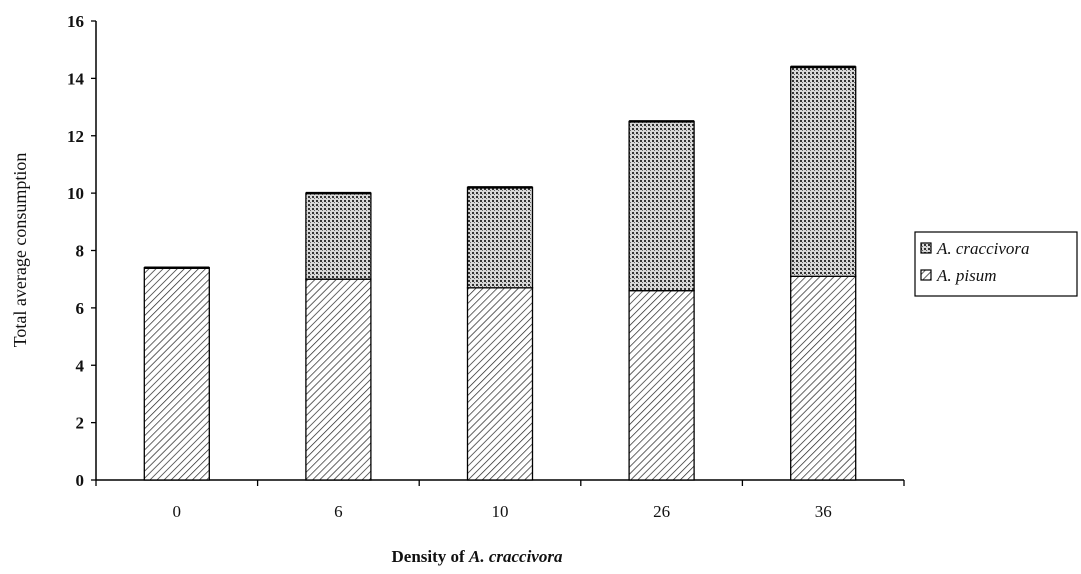 Image resolution: width=1081 pixels, height=574 pixels. I want to click on x-axis-title: Density of A. craccivora, so click(477, 556).